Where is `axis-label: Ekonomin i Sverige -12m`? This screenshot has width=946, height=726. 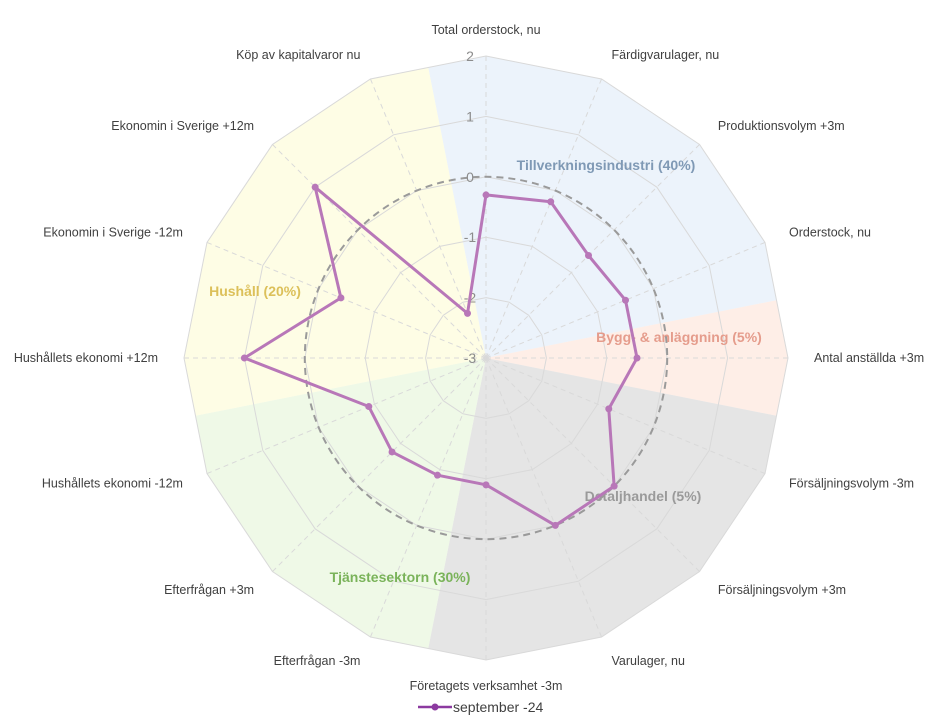
axis-label: Ekonomin i Sverige -12m is located at coordinates (113, 232).